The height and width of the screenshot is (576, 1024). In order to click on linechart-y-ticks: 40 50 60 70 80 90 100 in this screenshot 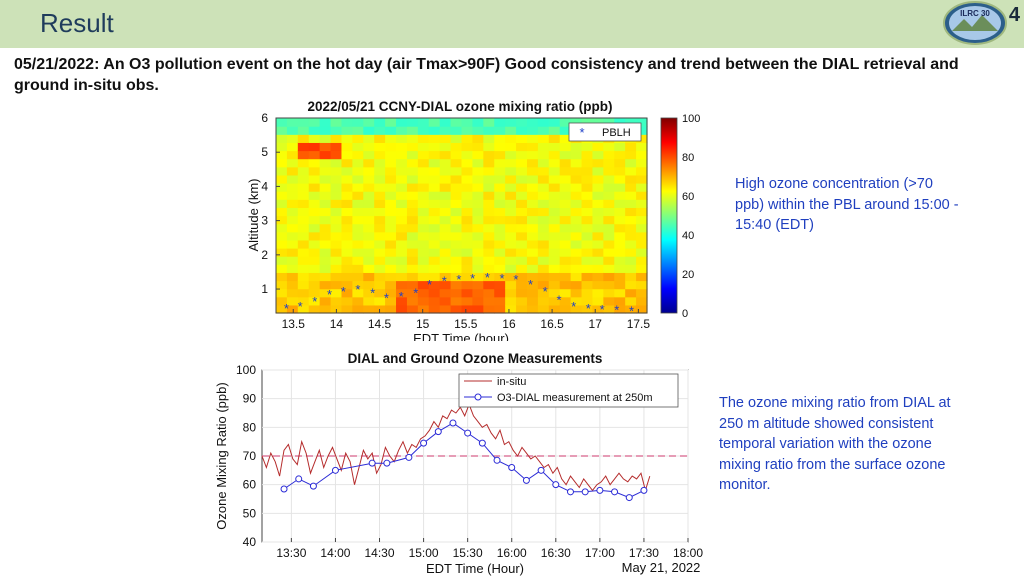, I will do `click(246, 456)`.